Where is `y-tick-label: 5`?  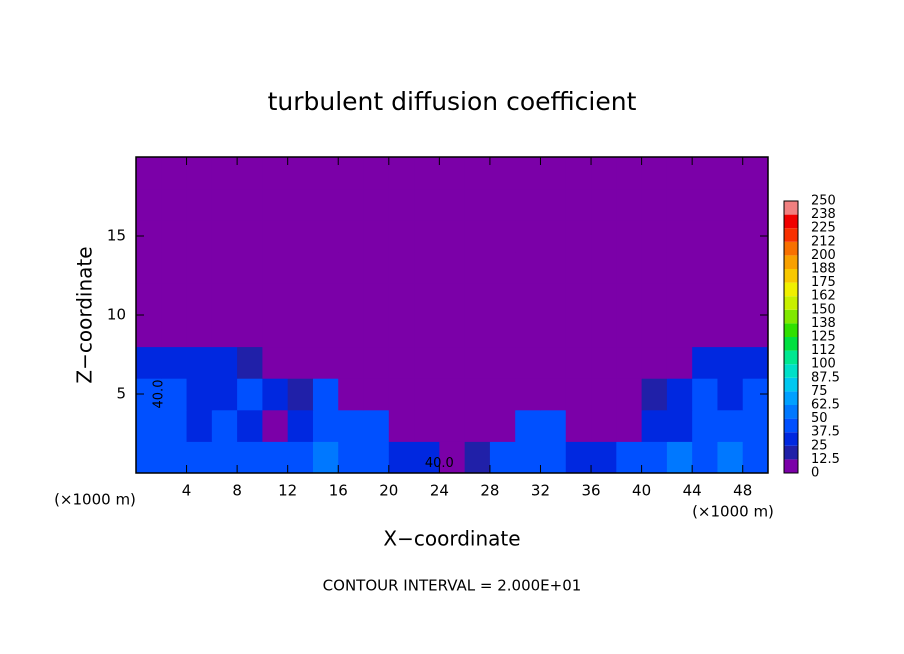
y-tick-label: 5 is located at coordinates (121, 394).